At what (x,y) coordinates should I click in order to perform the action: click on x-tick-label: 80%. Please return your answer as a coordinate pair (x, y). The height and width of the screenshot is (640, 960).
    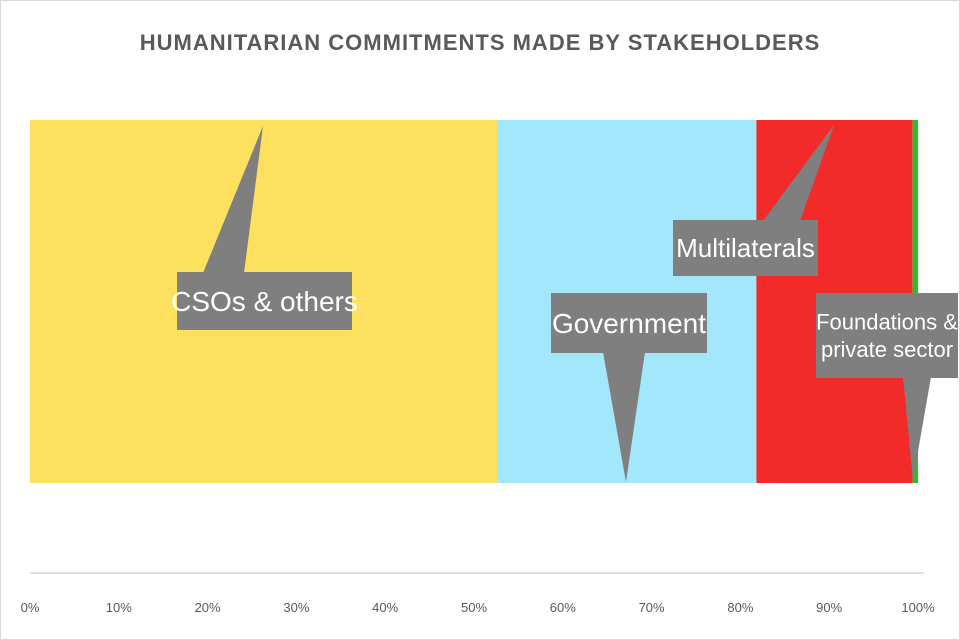
    Looking at the image, I should click on (740, 607).